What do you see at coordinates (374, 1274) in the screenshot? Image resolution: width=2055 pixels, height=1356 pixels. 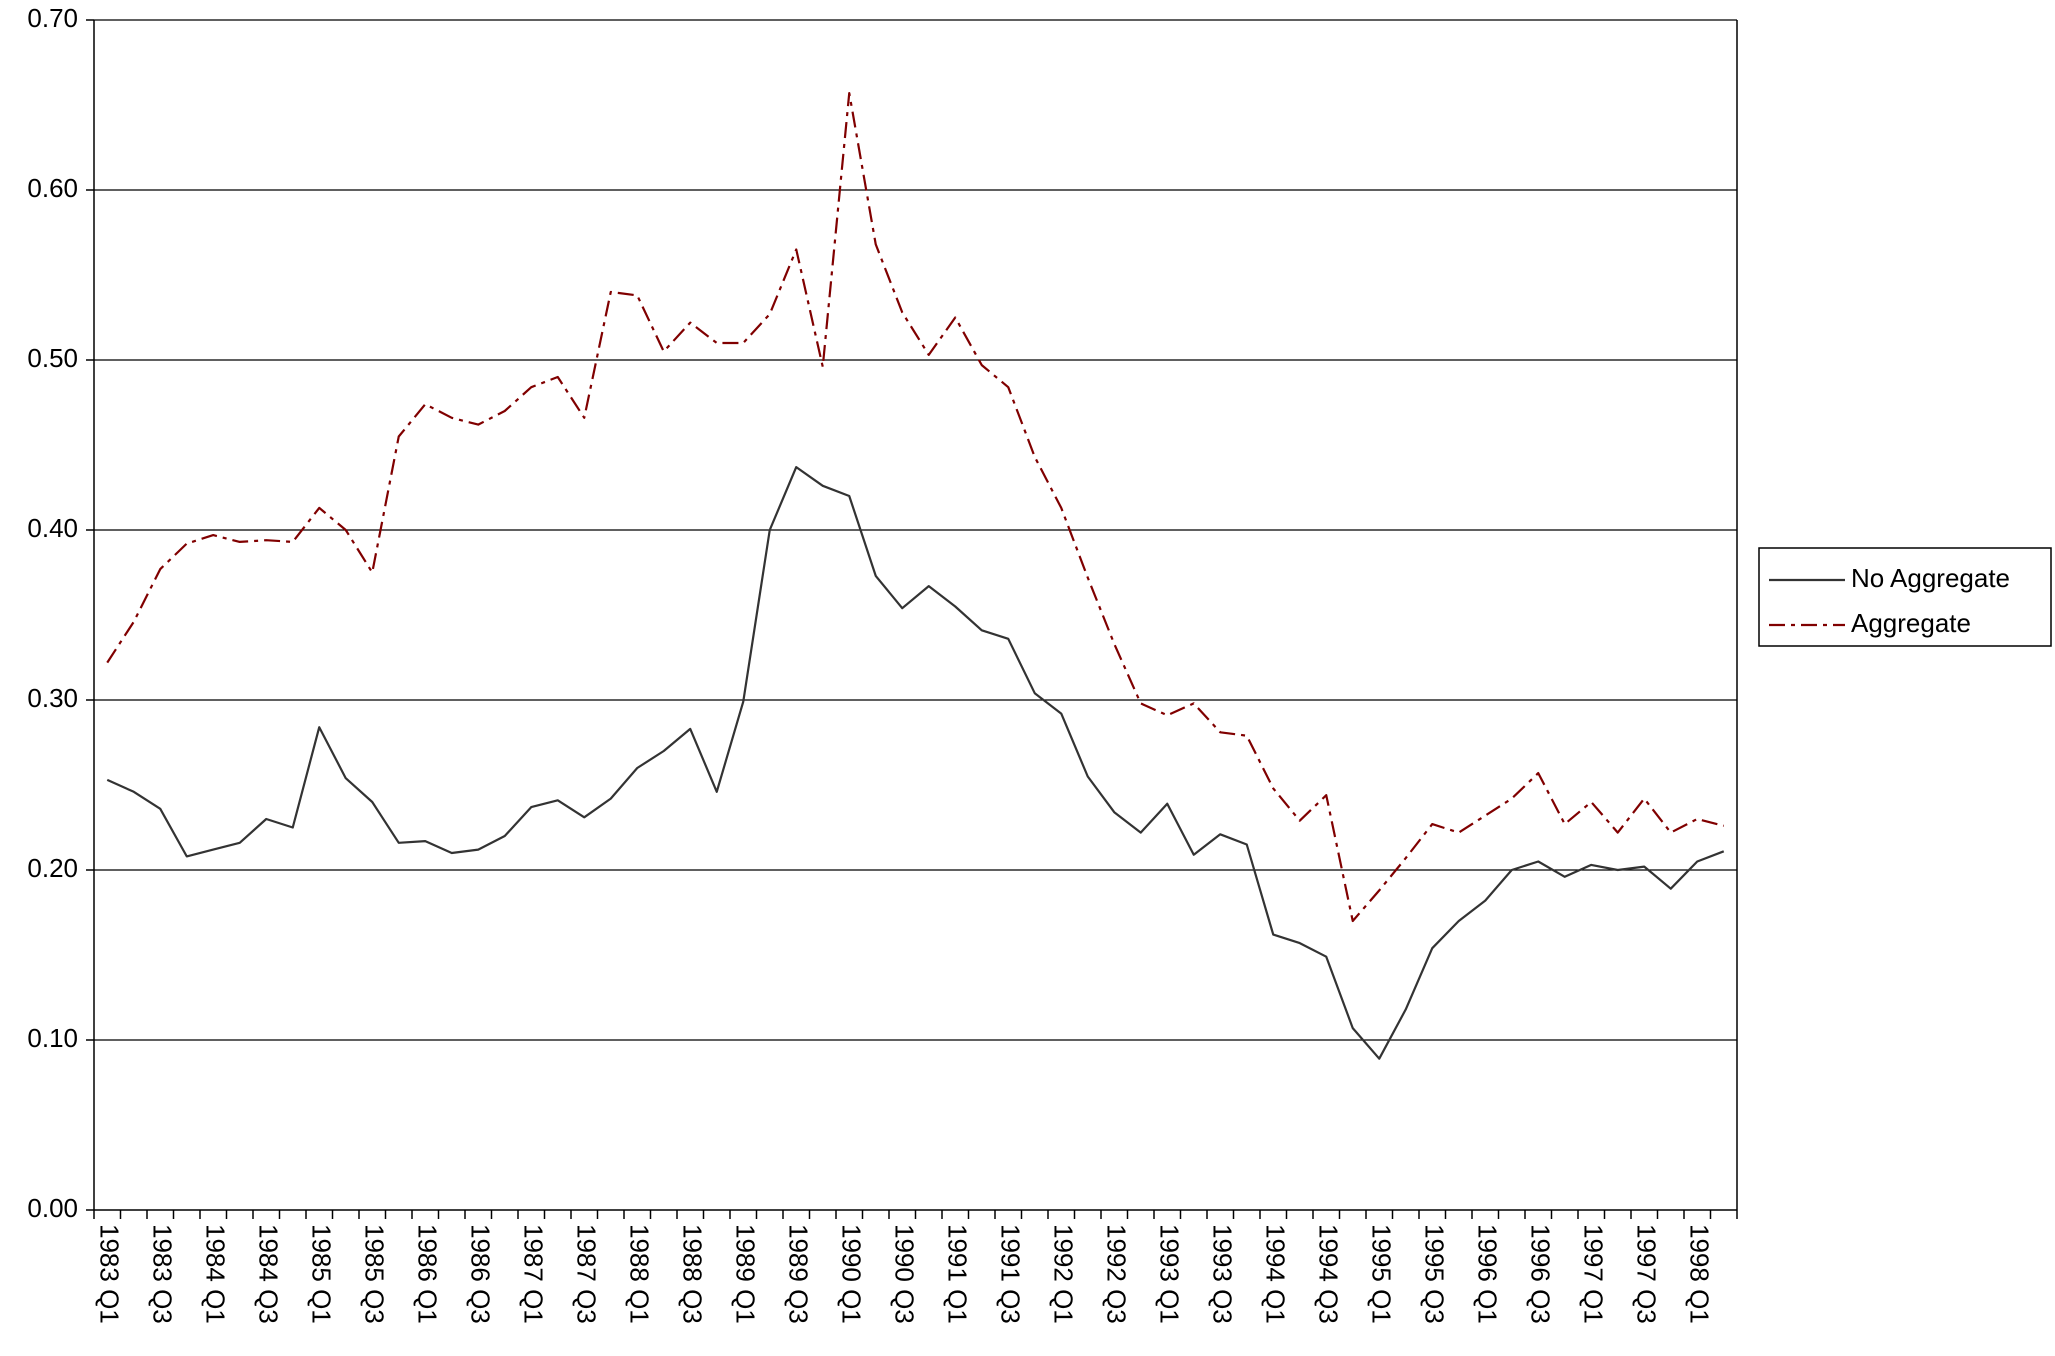 I see `x-tick-label: 1985 Q3` at bounding box center [374, 1274].